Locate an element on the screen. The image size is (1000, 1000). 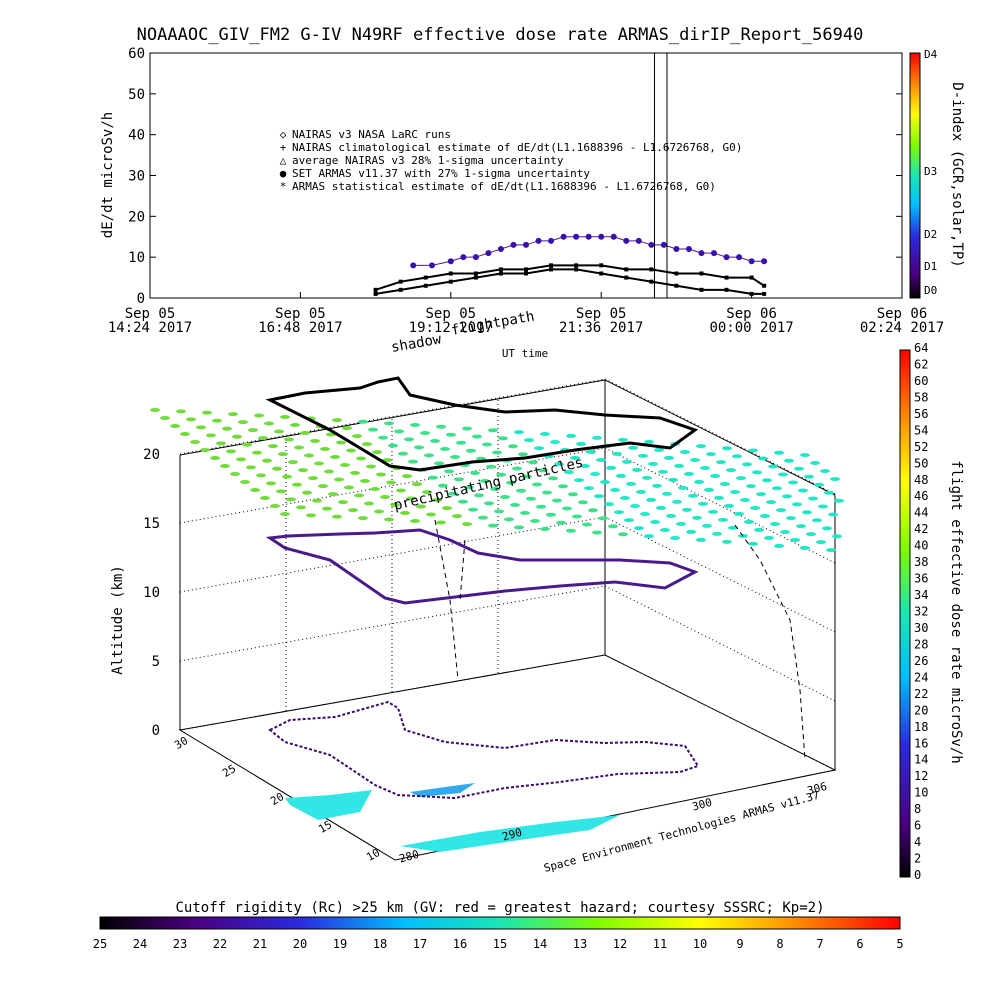
longitude-tick: 306 is located at coordinates (817, 789).